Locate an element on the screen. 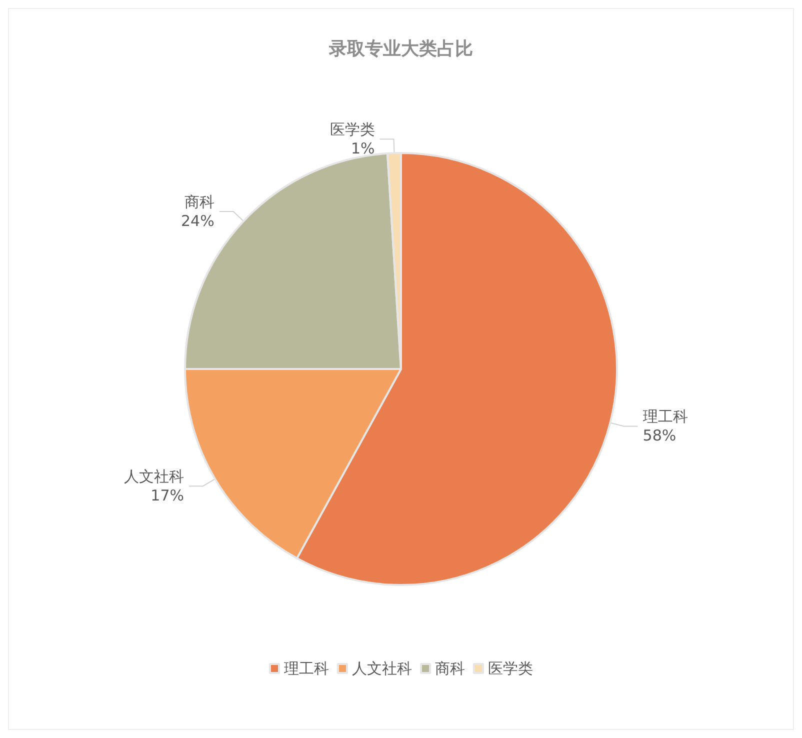  legend-label: 理工科 is located at coordinates (306, 669).